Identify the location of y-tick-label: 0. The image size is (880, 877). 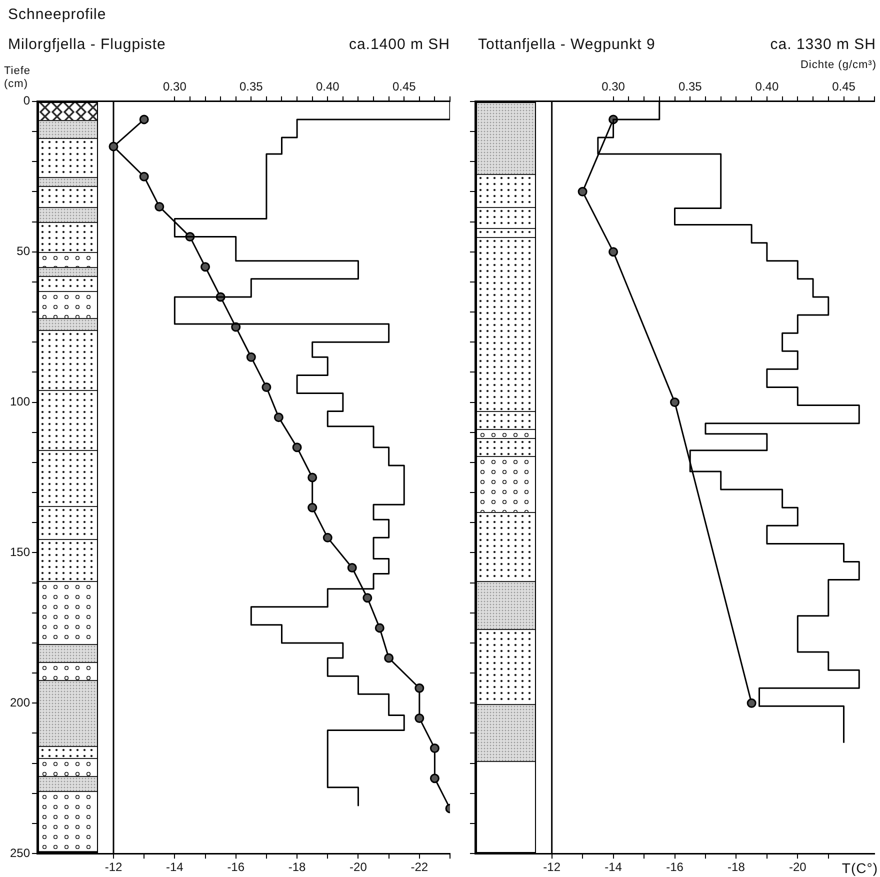
(26, 101).